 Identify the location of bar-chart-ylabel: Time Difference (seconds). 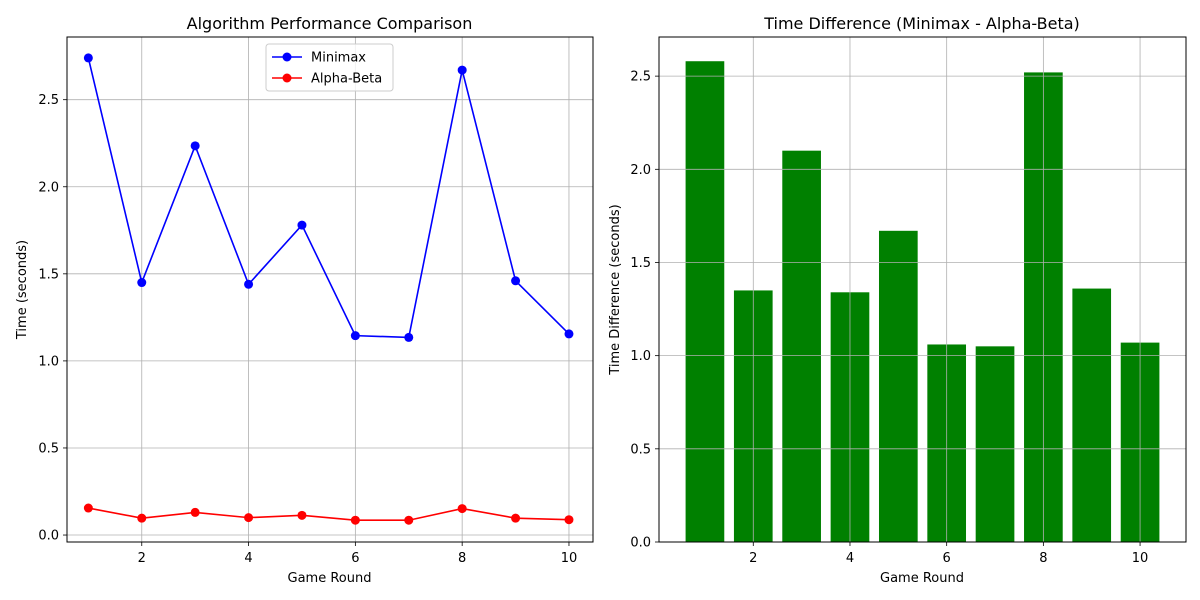
(615, 289).